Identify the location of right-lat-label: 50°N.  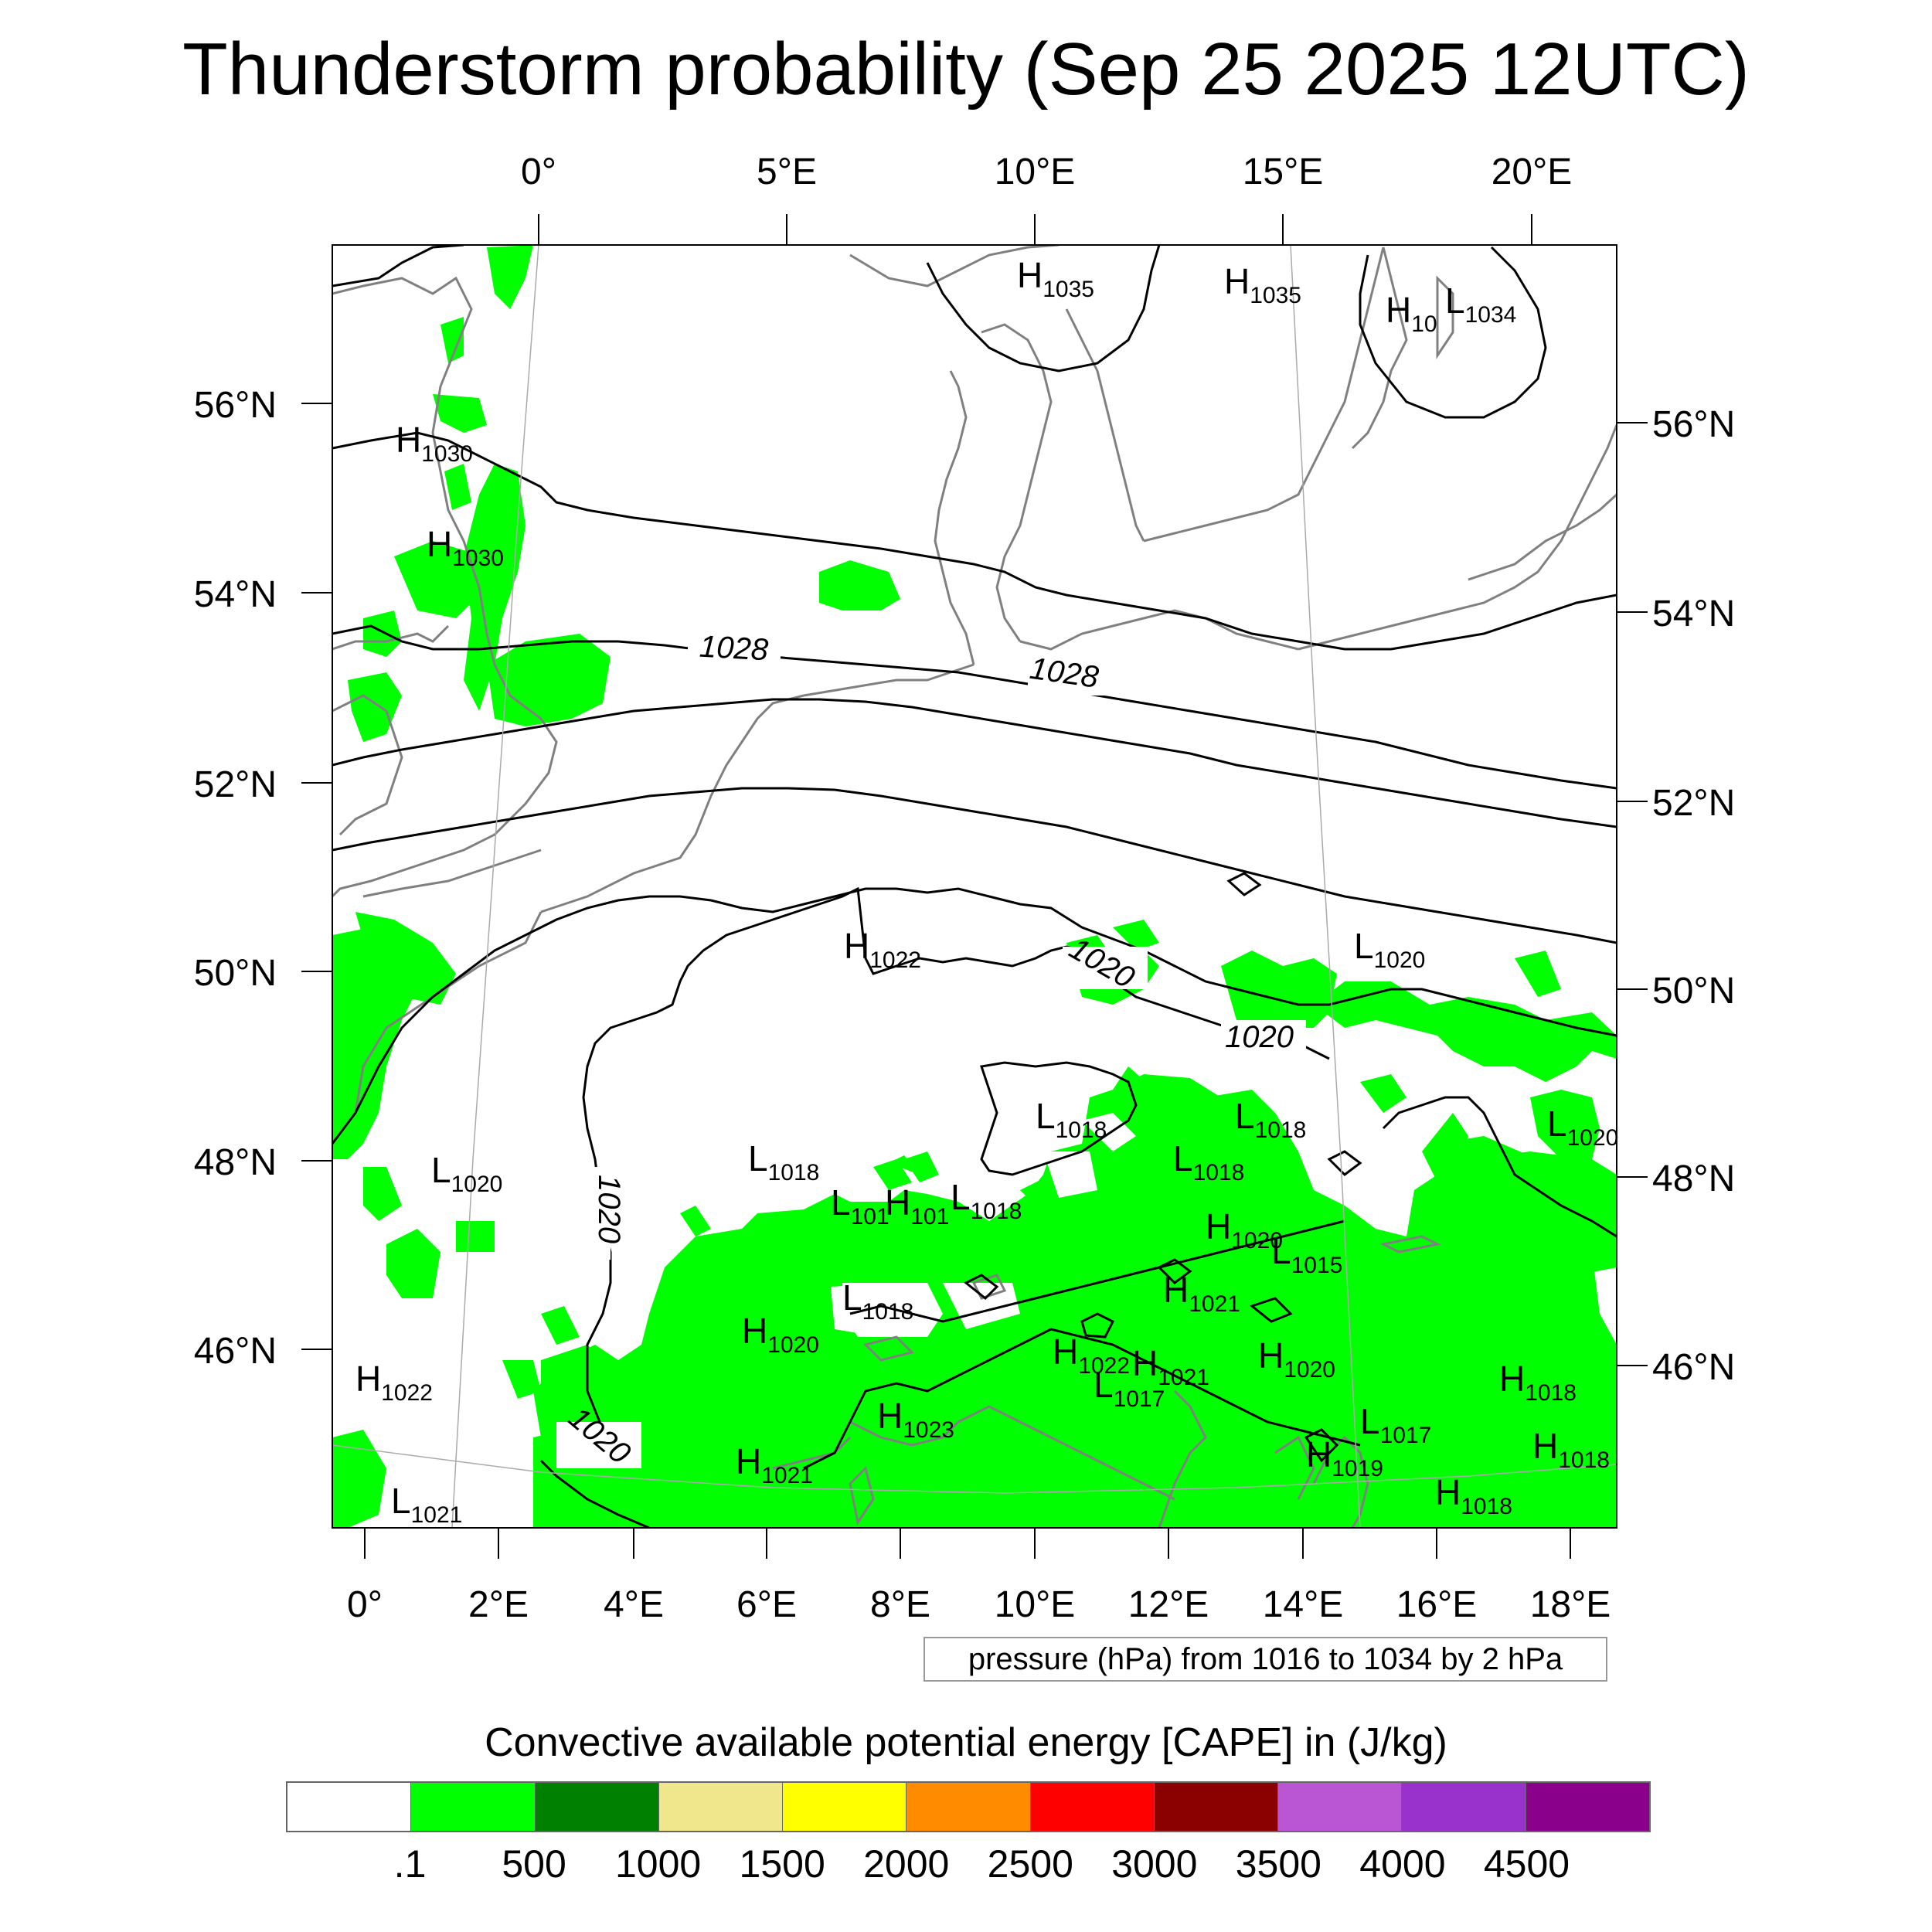
(1694, 992).